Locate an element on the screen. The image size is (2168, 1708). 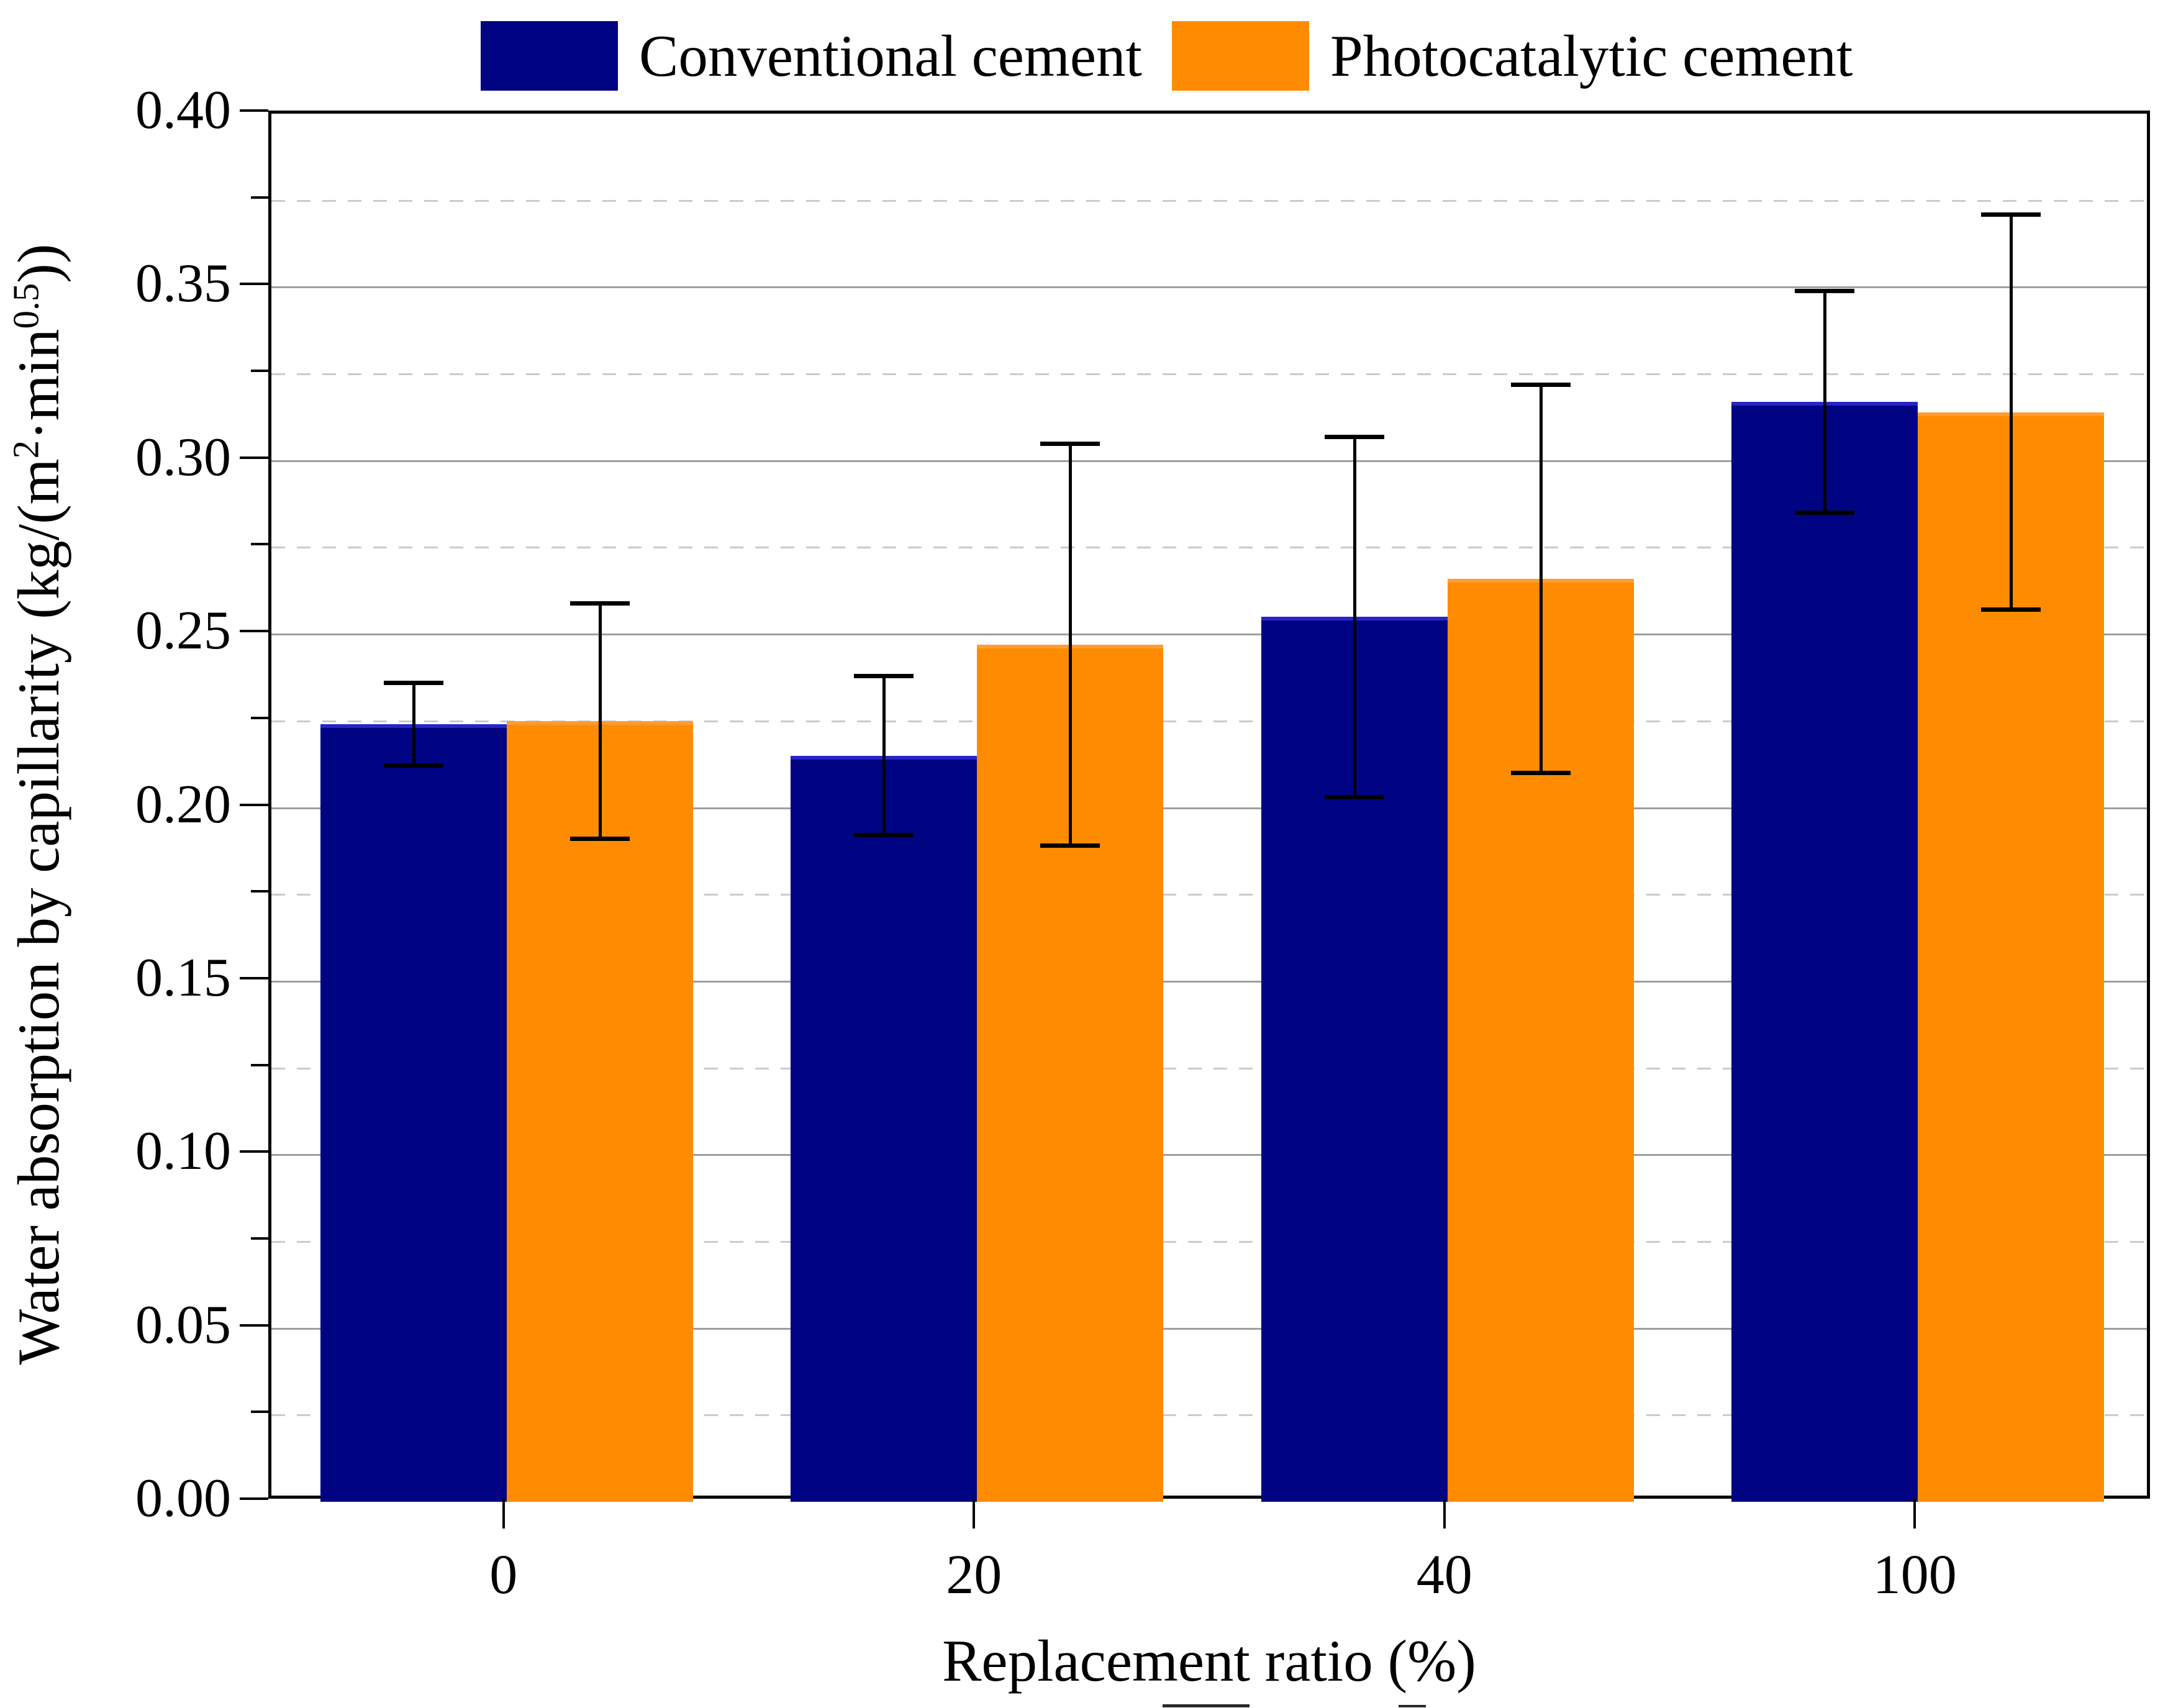
legend-label: Conventional cement is located at coordinates (890, 56).